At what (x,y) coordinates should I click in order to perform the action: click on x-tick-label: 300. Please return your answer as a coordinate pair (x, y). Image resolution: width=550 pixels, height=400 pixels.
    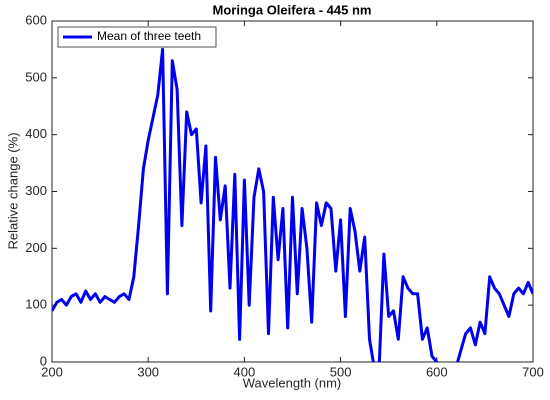
    Looking at the image, I should click on (148, 371).